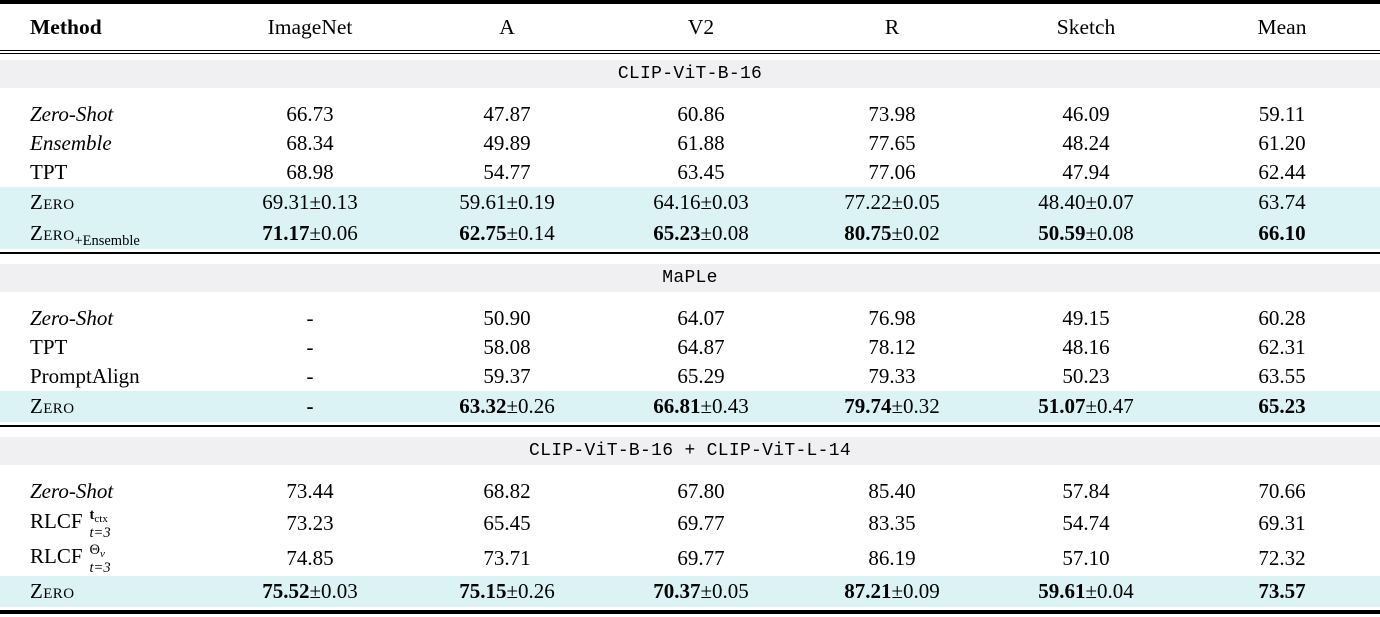  I want to click on value-cell: 87.21±0.09, so click(892, 591).